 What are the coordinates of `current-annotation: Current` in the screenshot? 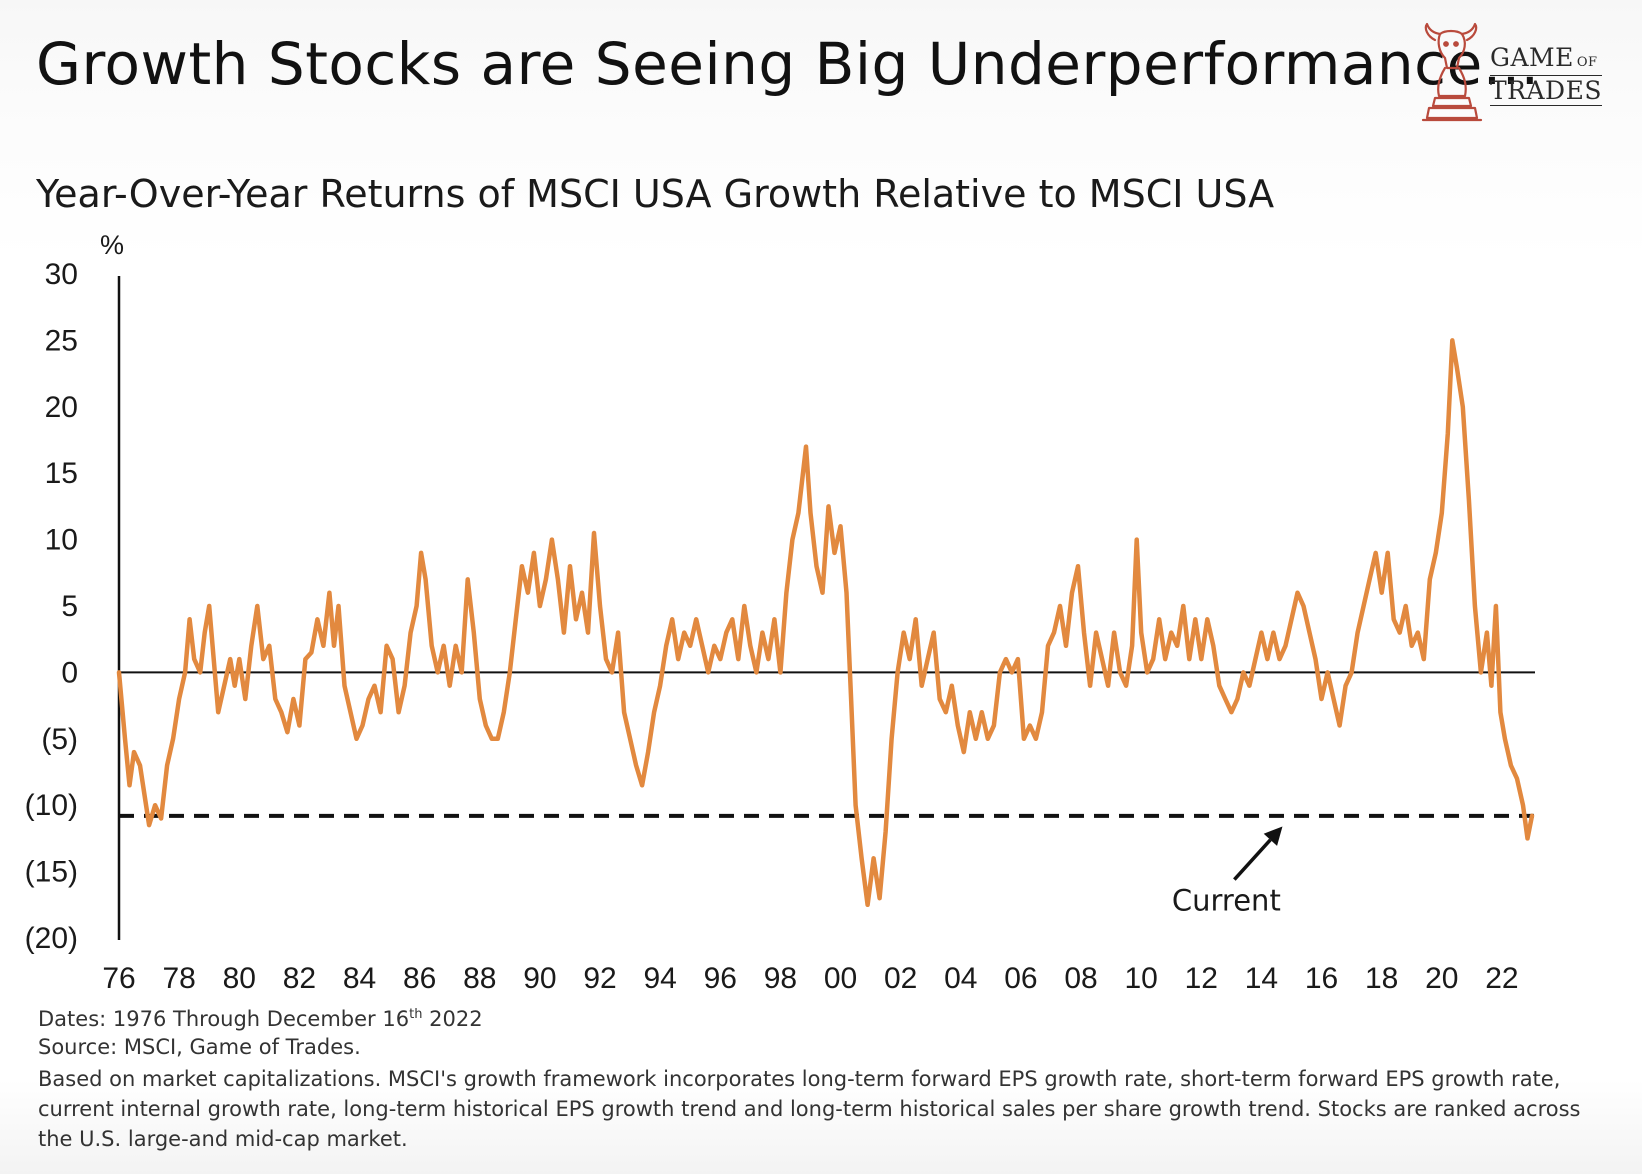 It's located at (1226, 901).